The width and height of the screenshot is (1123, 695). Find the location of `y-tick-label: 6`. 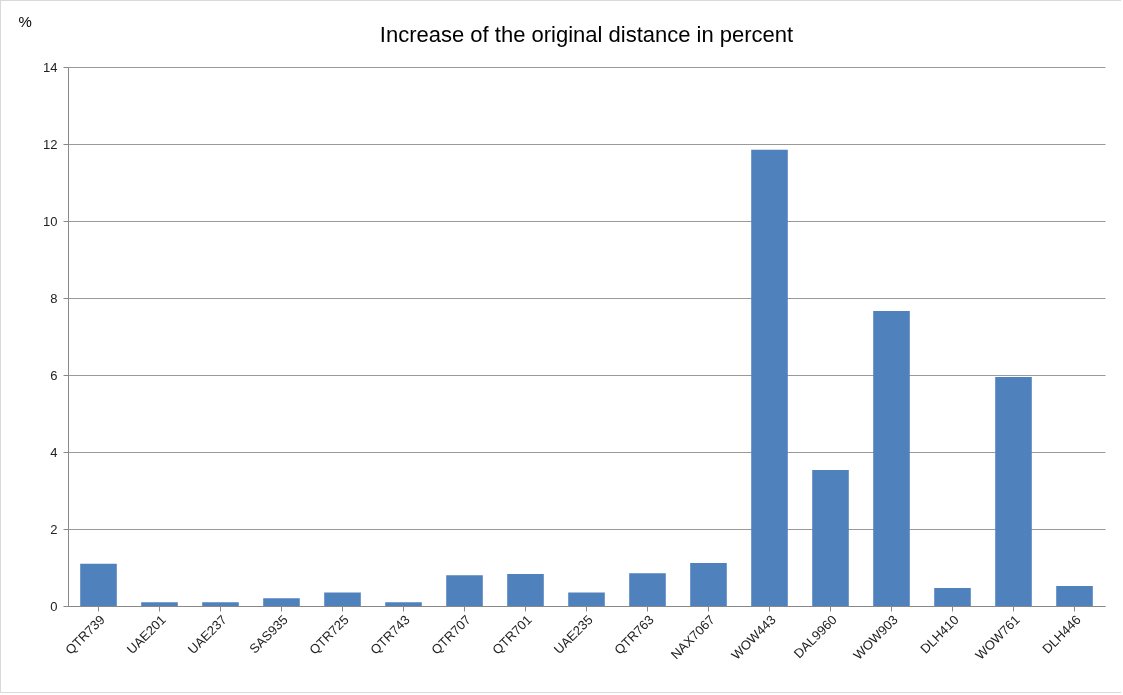

y-tick-label: 6 is located at coordinates (54, 375).